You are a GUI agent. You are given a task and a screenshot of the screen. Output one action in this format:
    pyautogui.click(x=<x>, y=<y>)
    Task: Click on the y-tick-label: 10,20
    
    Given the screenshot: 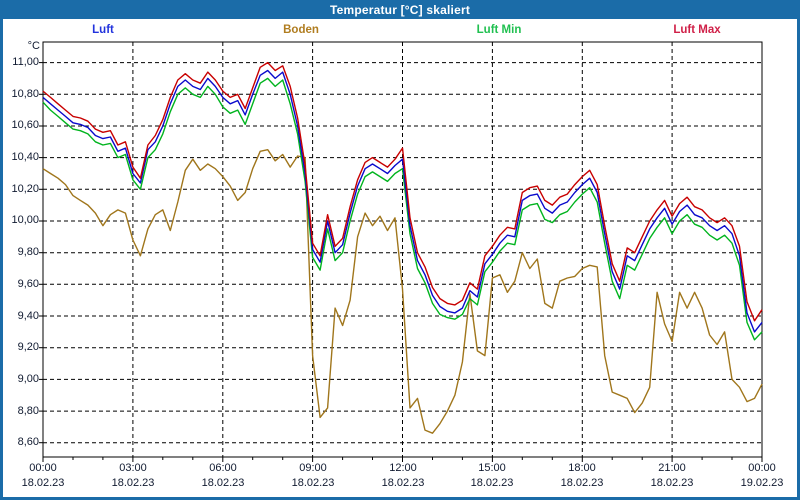 What is the action you would take?
    pyautogui.click(x=25, y=189)
    